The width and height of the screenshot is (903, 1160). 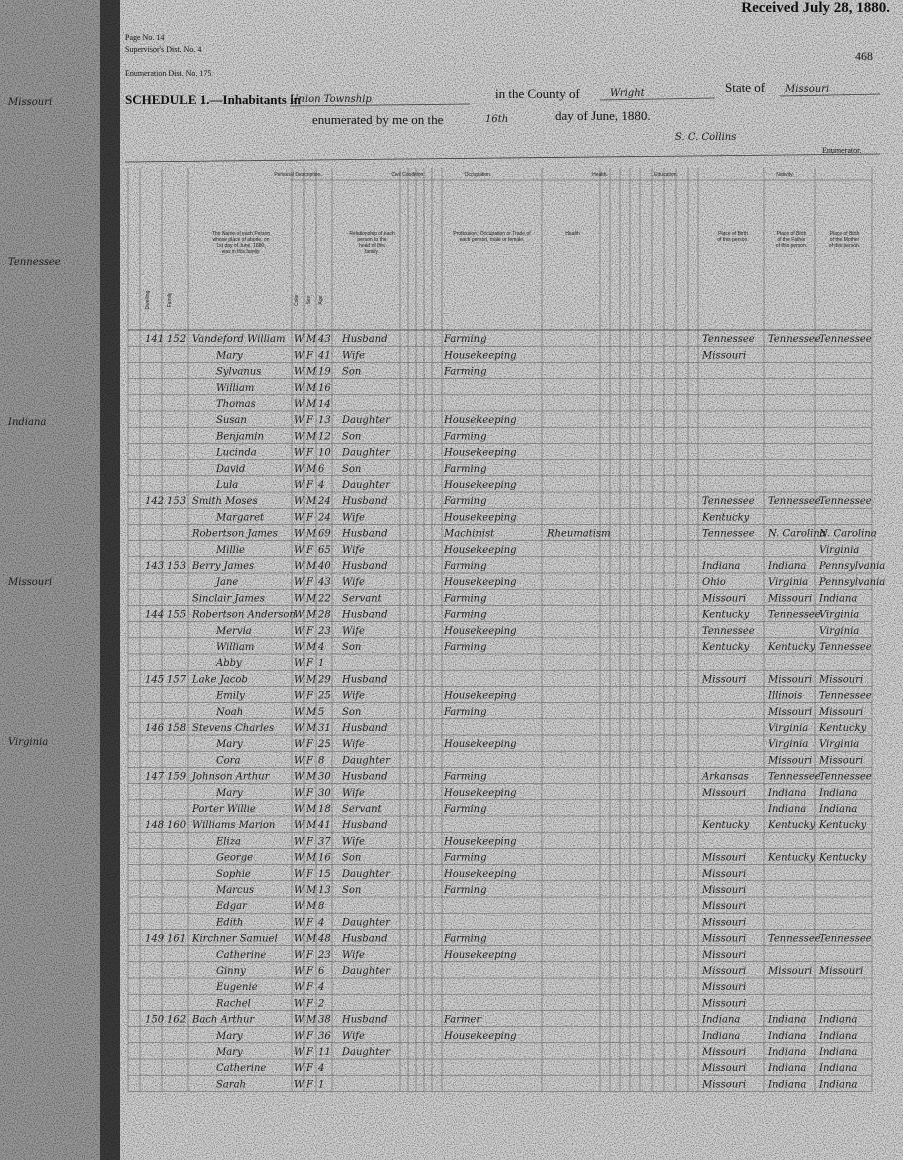 I want to click on margin-entry: Tennessee, so click(x=34, y=262).